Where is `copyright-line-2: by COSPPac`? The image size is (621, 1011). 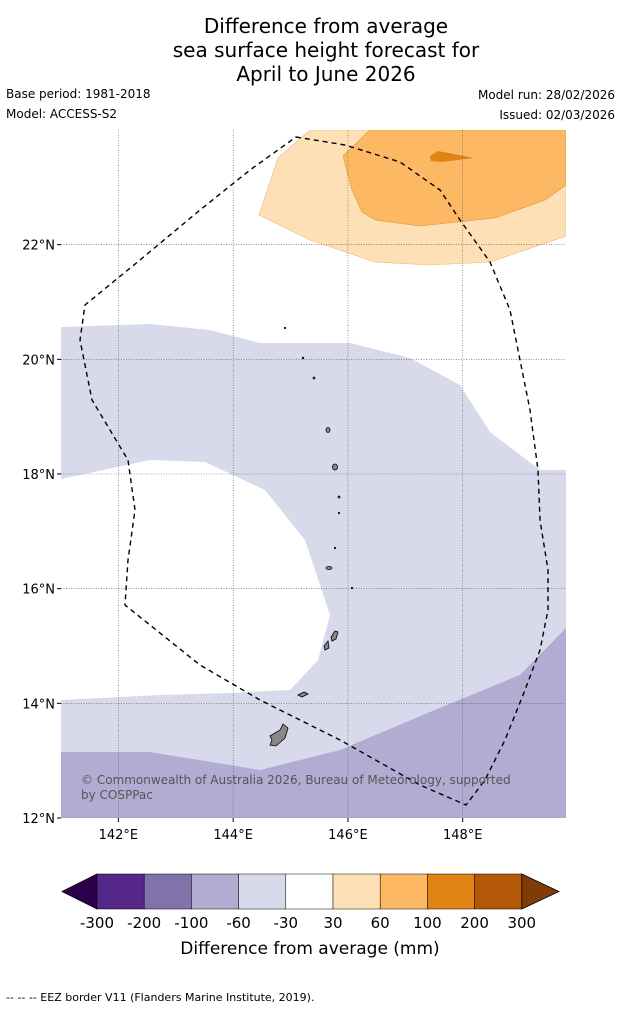
copyright-line-2: by COSPPac is located at coordinates (117, 795).